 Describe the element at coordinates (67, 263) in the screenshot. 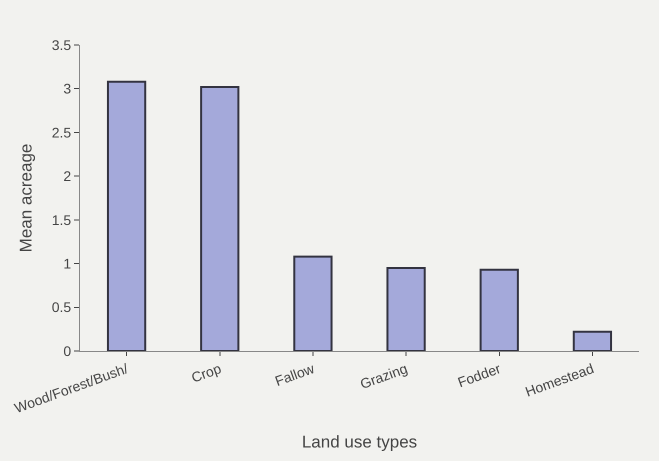

I see `y-tick-label: 1` at that location.